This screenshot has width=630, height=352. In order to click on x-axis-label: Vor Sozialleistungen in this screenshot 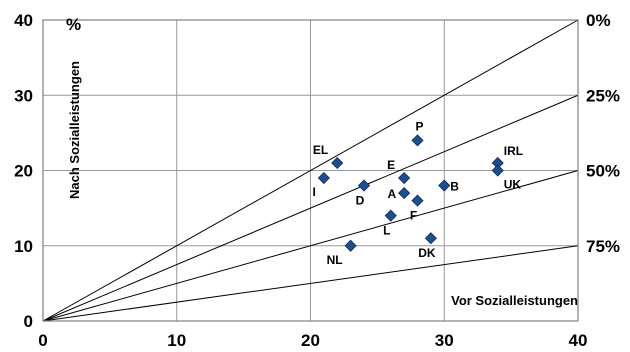, I will do `click(514, 300)`.